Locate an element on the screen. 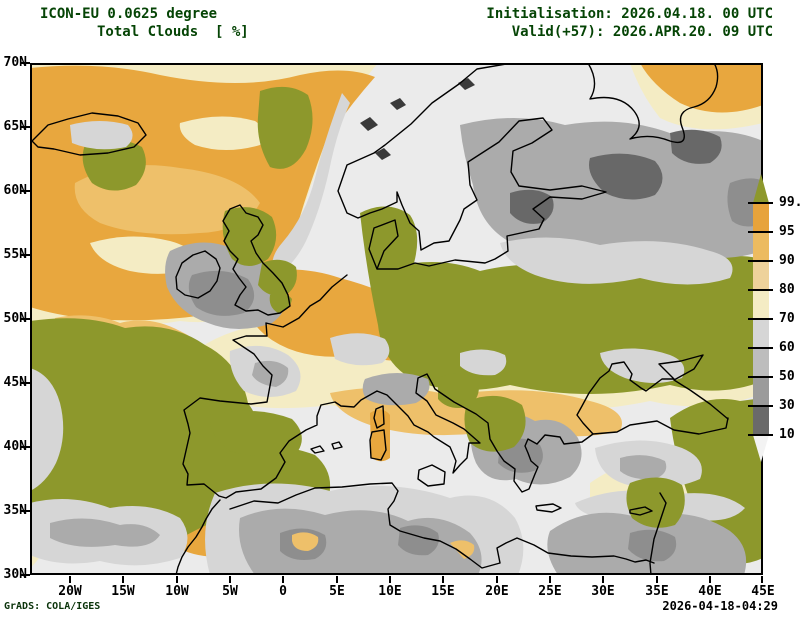  lat-label-35n: 35N is located at coordinates (15, 510).